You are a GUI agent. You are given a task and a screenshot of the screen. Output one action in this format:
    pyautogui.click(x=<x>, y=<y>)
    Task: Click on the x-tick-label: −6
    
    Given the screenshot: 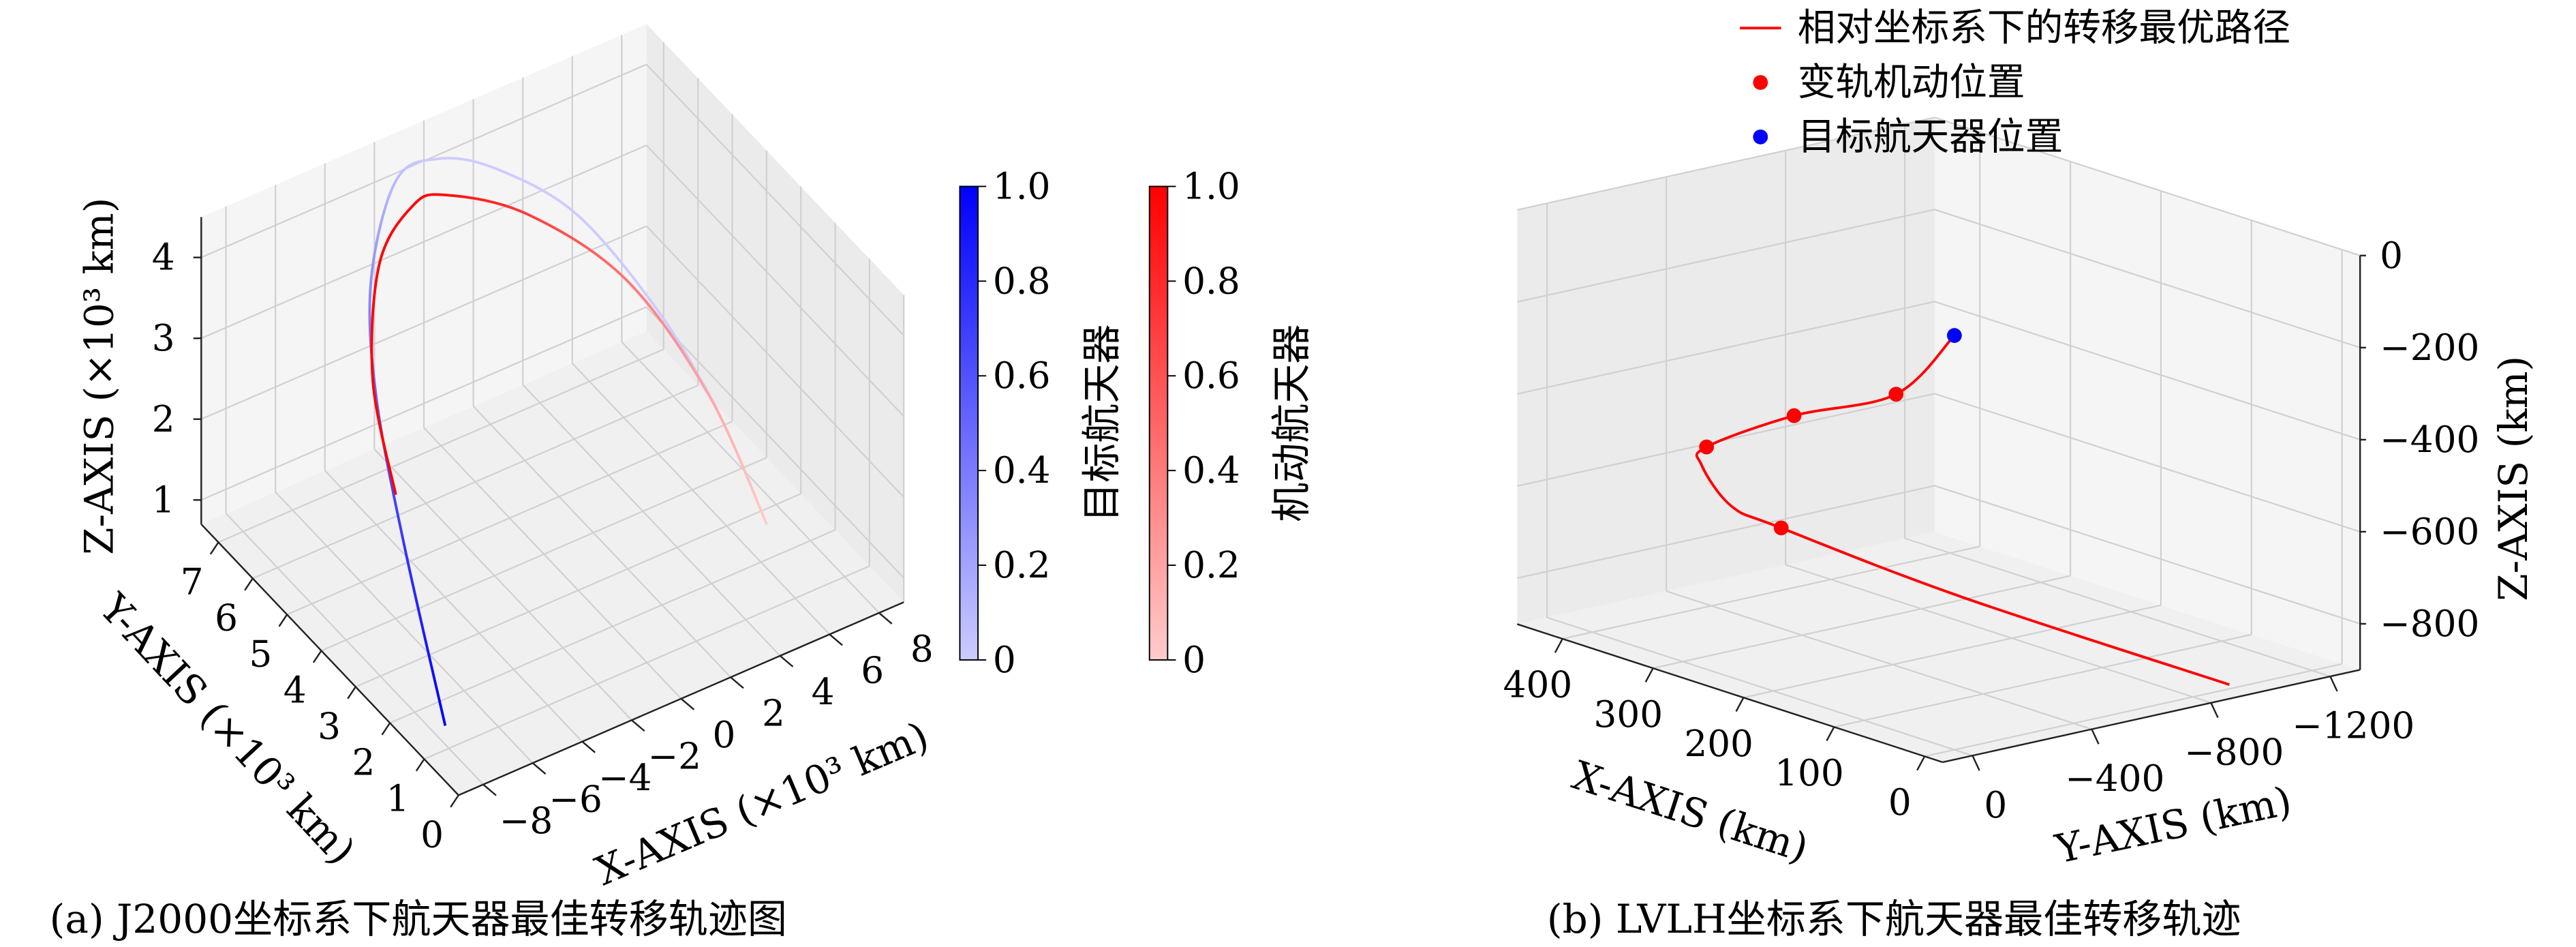 What is the action you would take?
    pyautogui.click(x=575, y=799)
    